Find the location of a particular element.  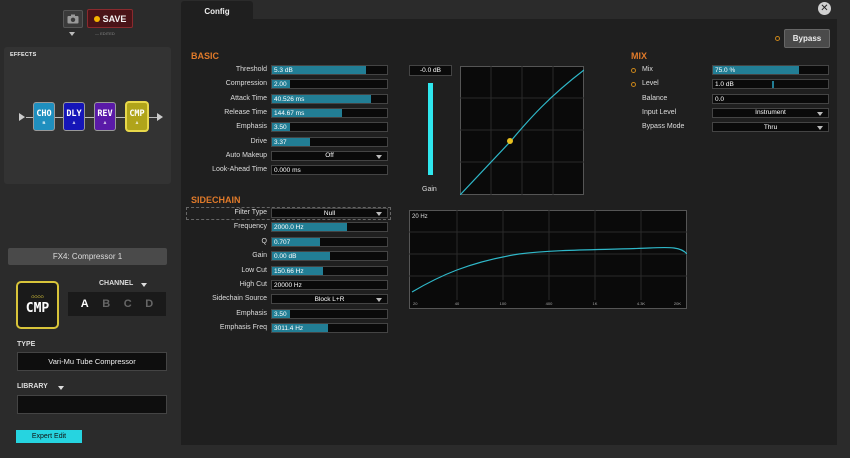

save-button: SAVE is located at coordinates (110, 18).